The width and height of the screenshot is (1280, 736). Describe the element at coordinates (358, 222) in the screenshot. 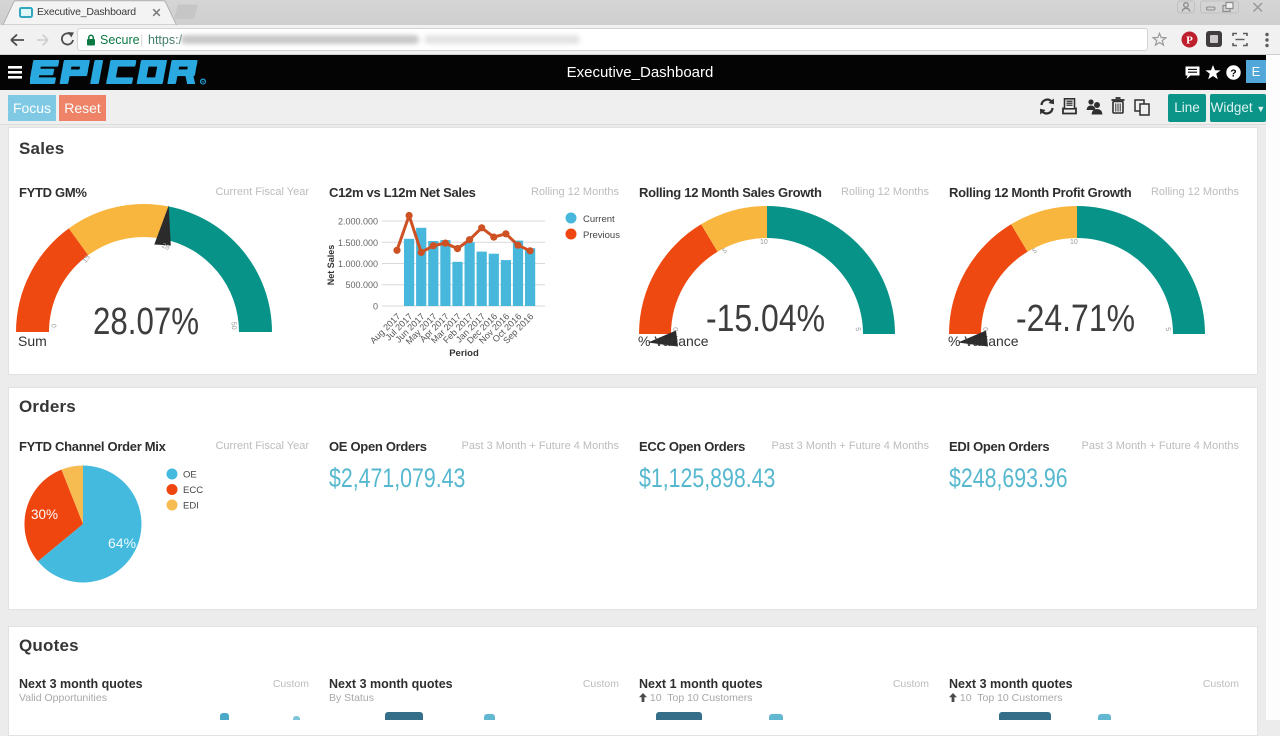

I see `svg-text: 2.000.000` at that location.